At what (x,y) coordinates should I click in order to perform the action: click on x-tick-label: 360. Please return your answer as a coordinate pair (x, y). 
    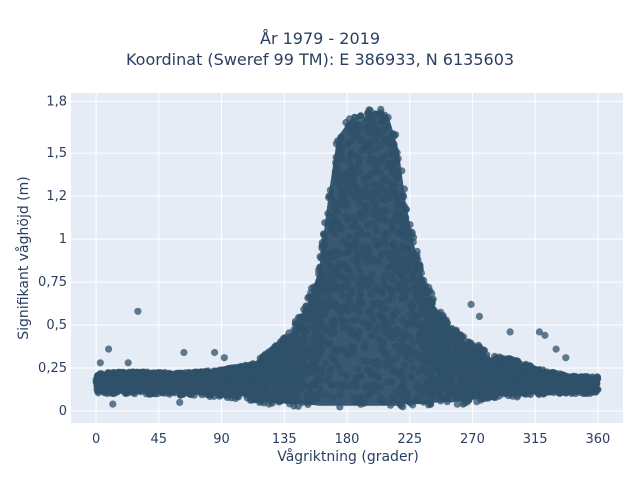
    Looking at the image, I should click on (597, 439).